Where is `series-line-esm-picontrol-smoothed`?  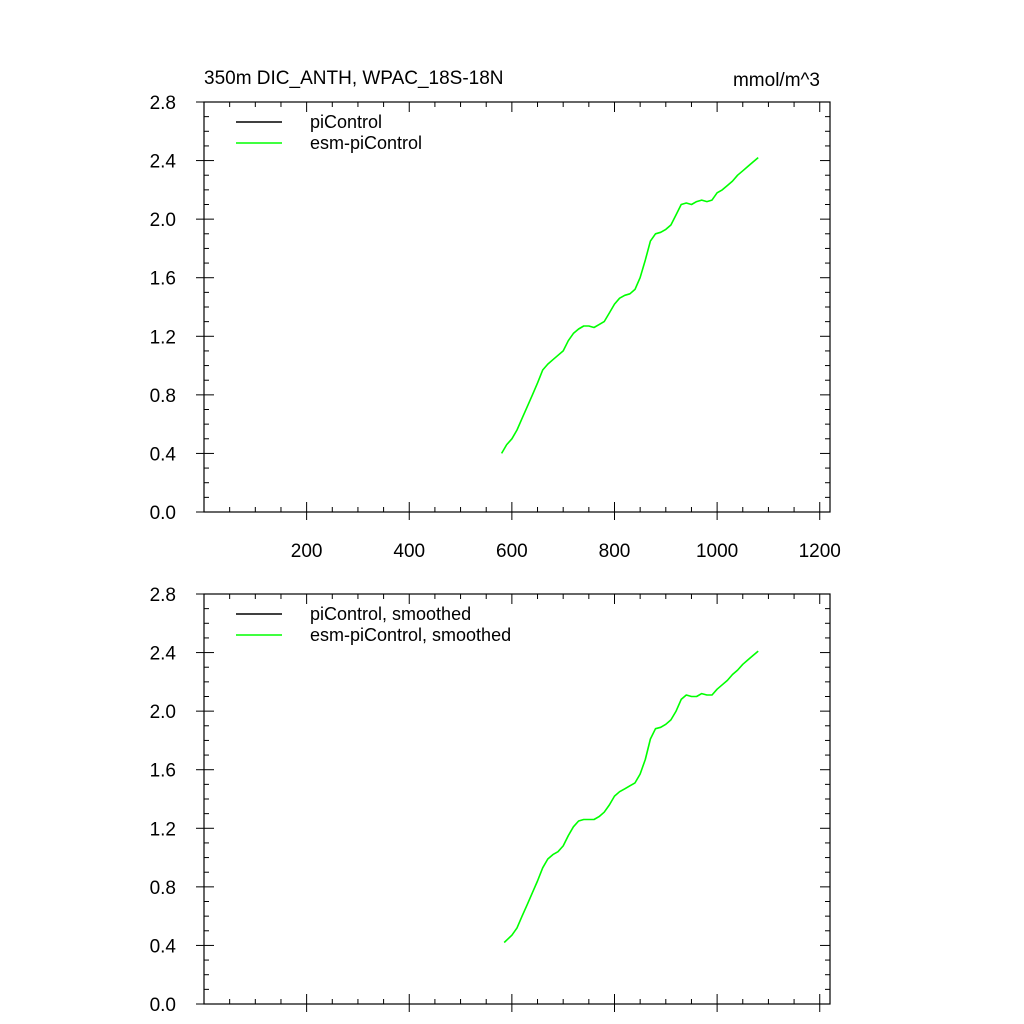 series-line-esm-picontrol-smoothed is located at coordinates (631, 797).